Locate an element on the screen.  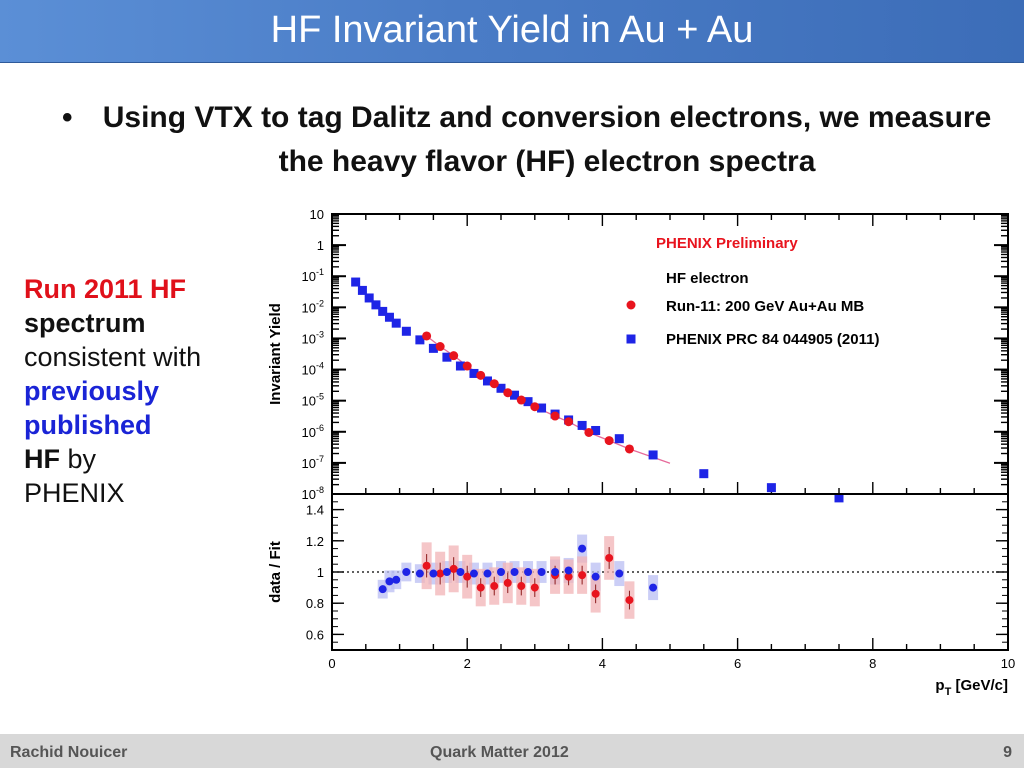
legend-prc-marker is located at coordinates (631, 339).